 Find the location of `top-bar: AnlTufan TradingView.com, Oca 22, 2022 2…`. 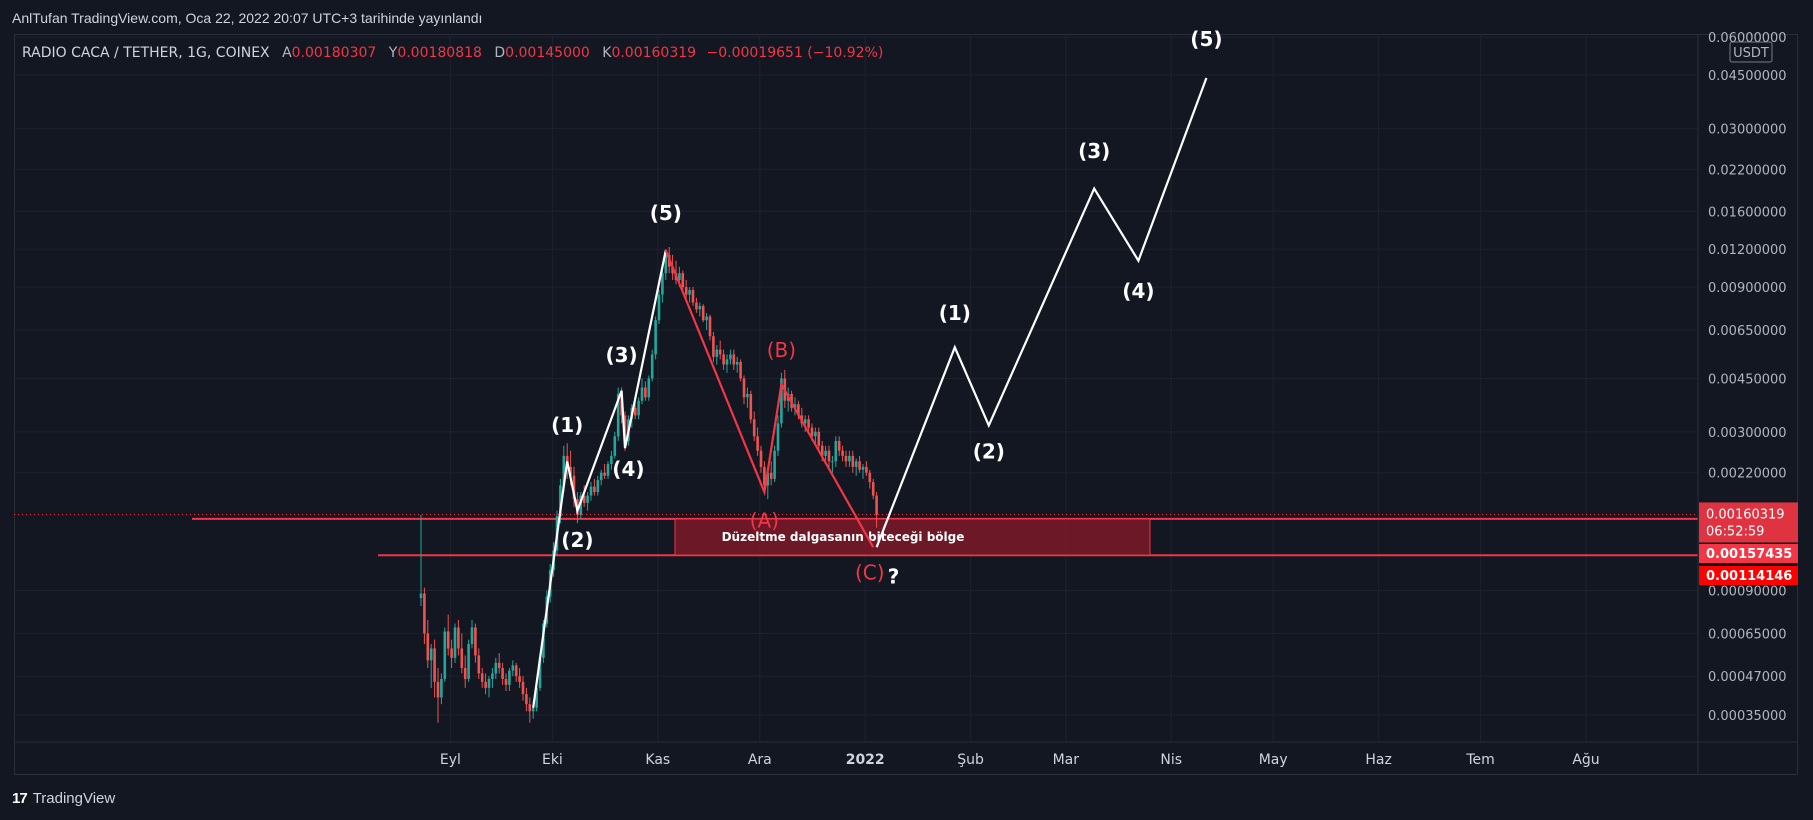

top-bar: AnlTufan TradingView.com, Oca 22, 2022 2… is located at coordinates (906, 17).